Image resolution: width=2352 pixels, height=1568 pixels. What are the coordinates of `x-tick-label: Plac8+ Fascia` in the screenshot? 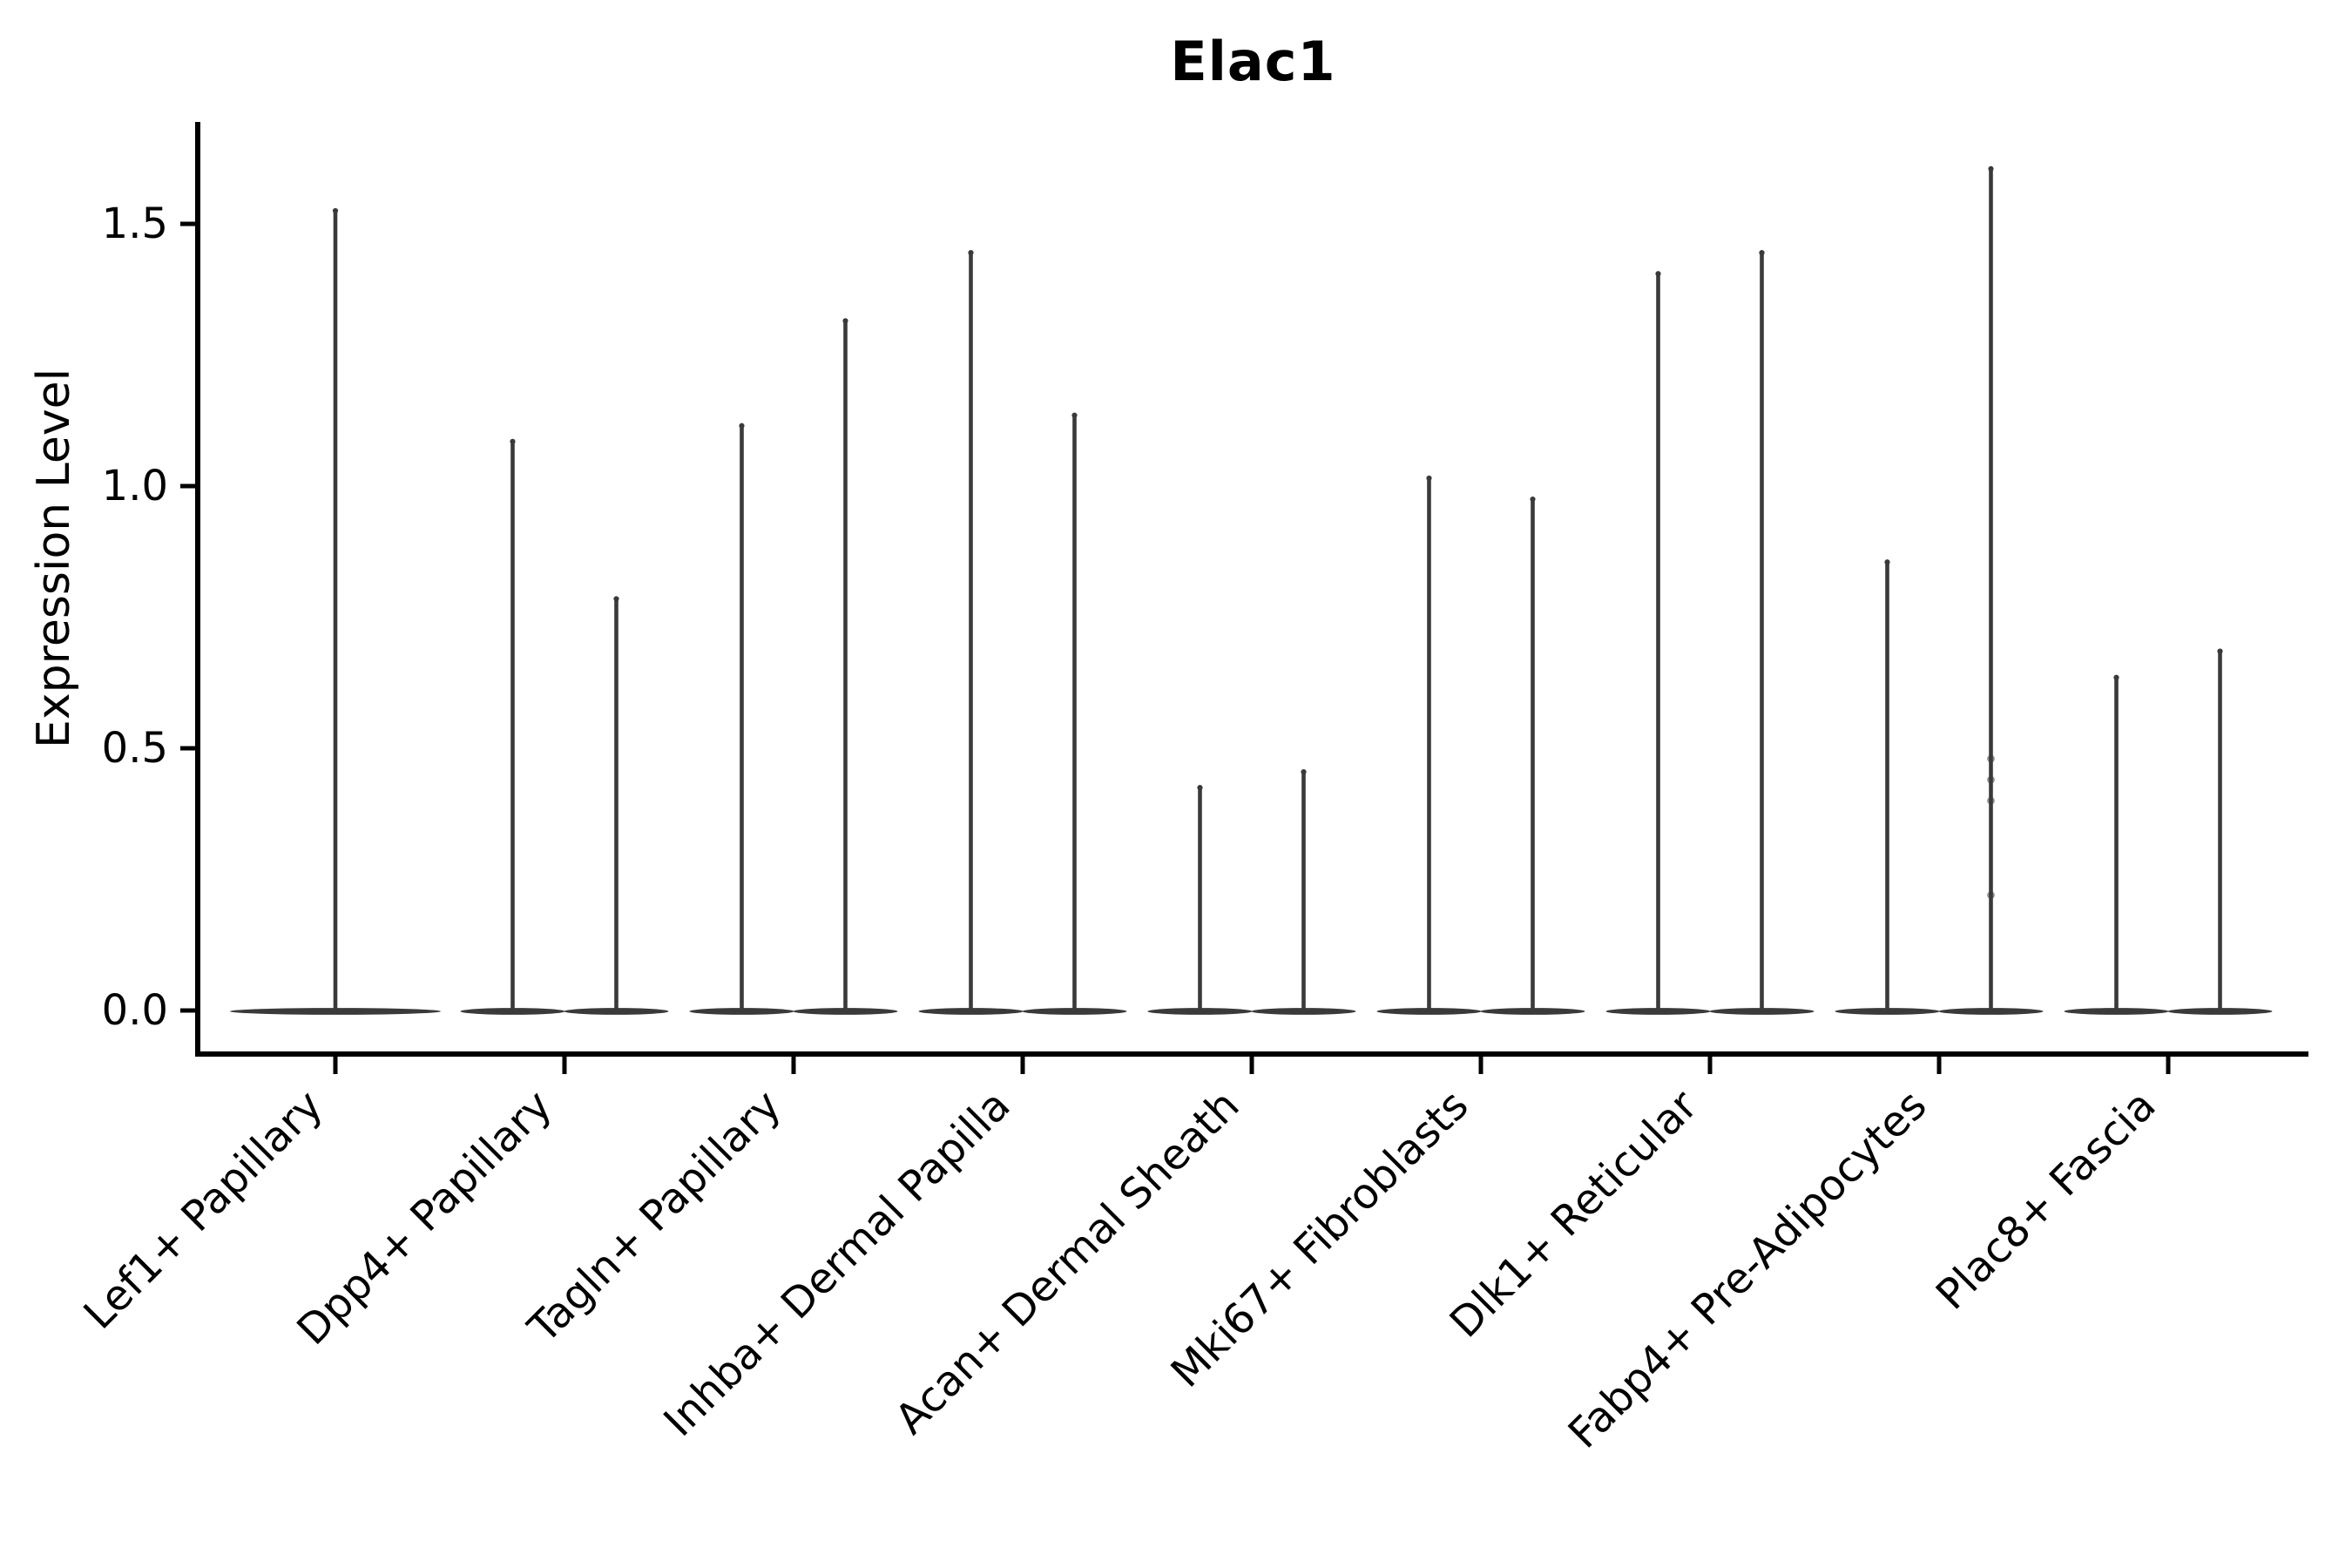 It's located at (2046, 1201).